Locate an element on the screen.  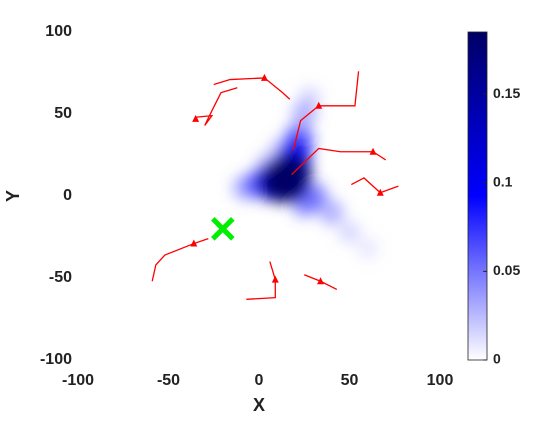
colorbar is located at coordinates (477, 196).